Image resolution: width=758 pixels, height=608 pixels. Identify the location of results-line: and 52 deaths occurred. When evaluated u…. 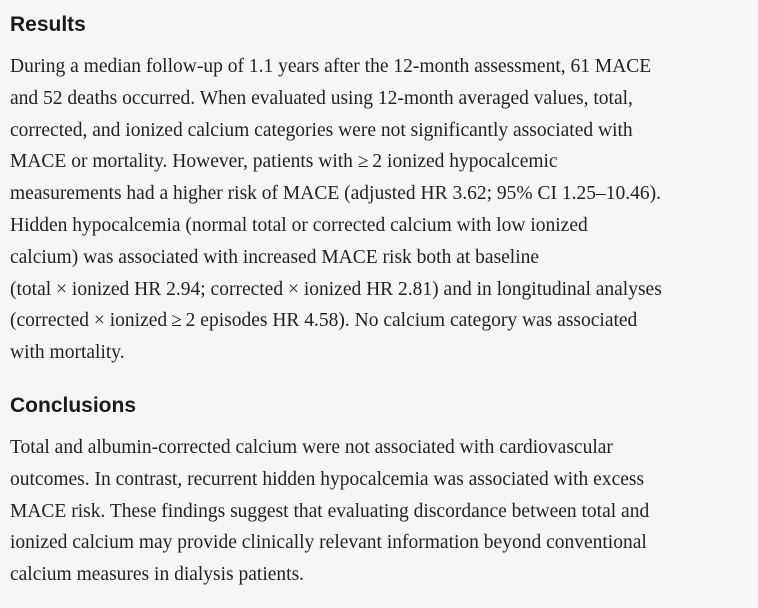
(321, 98).